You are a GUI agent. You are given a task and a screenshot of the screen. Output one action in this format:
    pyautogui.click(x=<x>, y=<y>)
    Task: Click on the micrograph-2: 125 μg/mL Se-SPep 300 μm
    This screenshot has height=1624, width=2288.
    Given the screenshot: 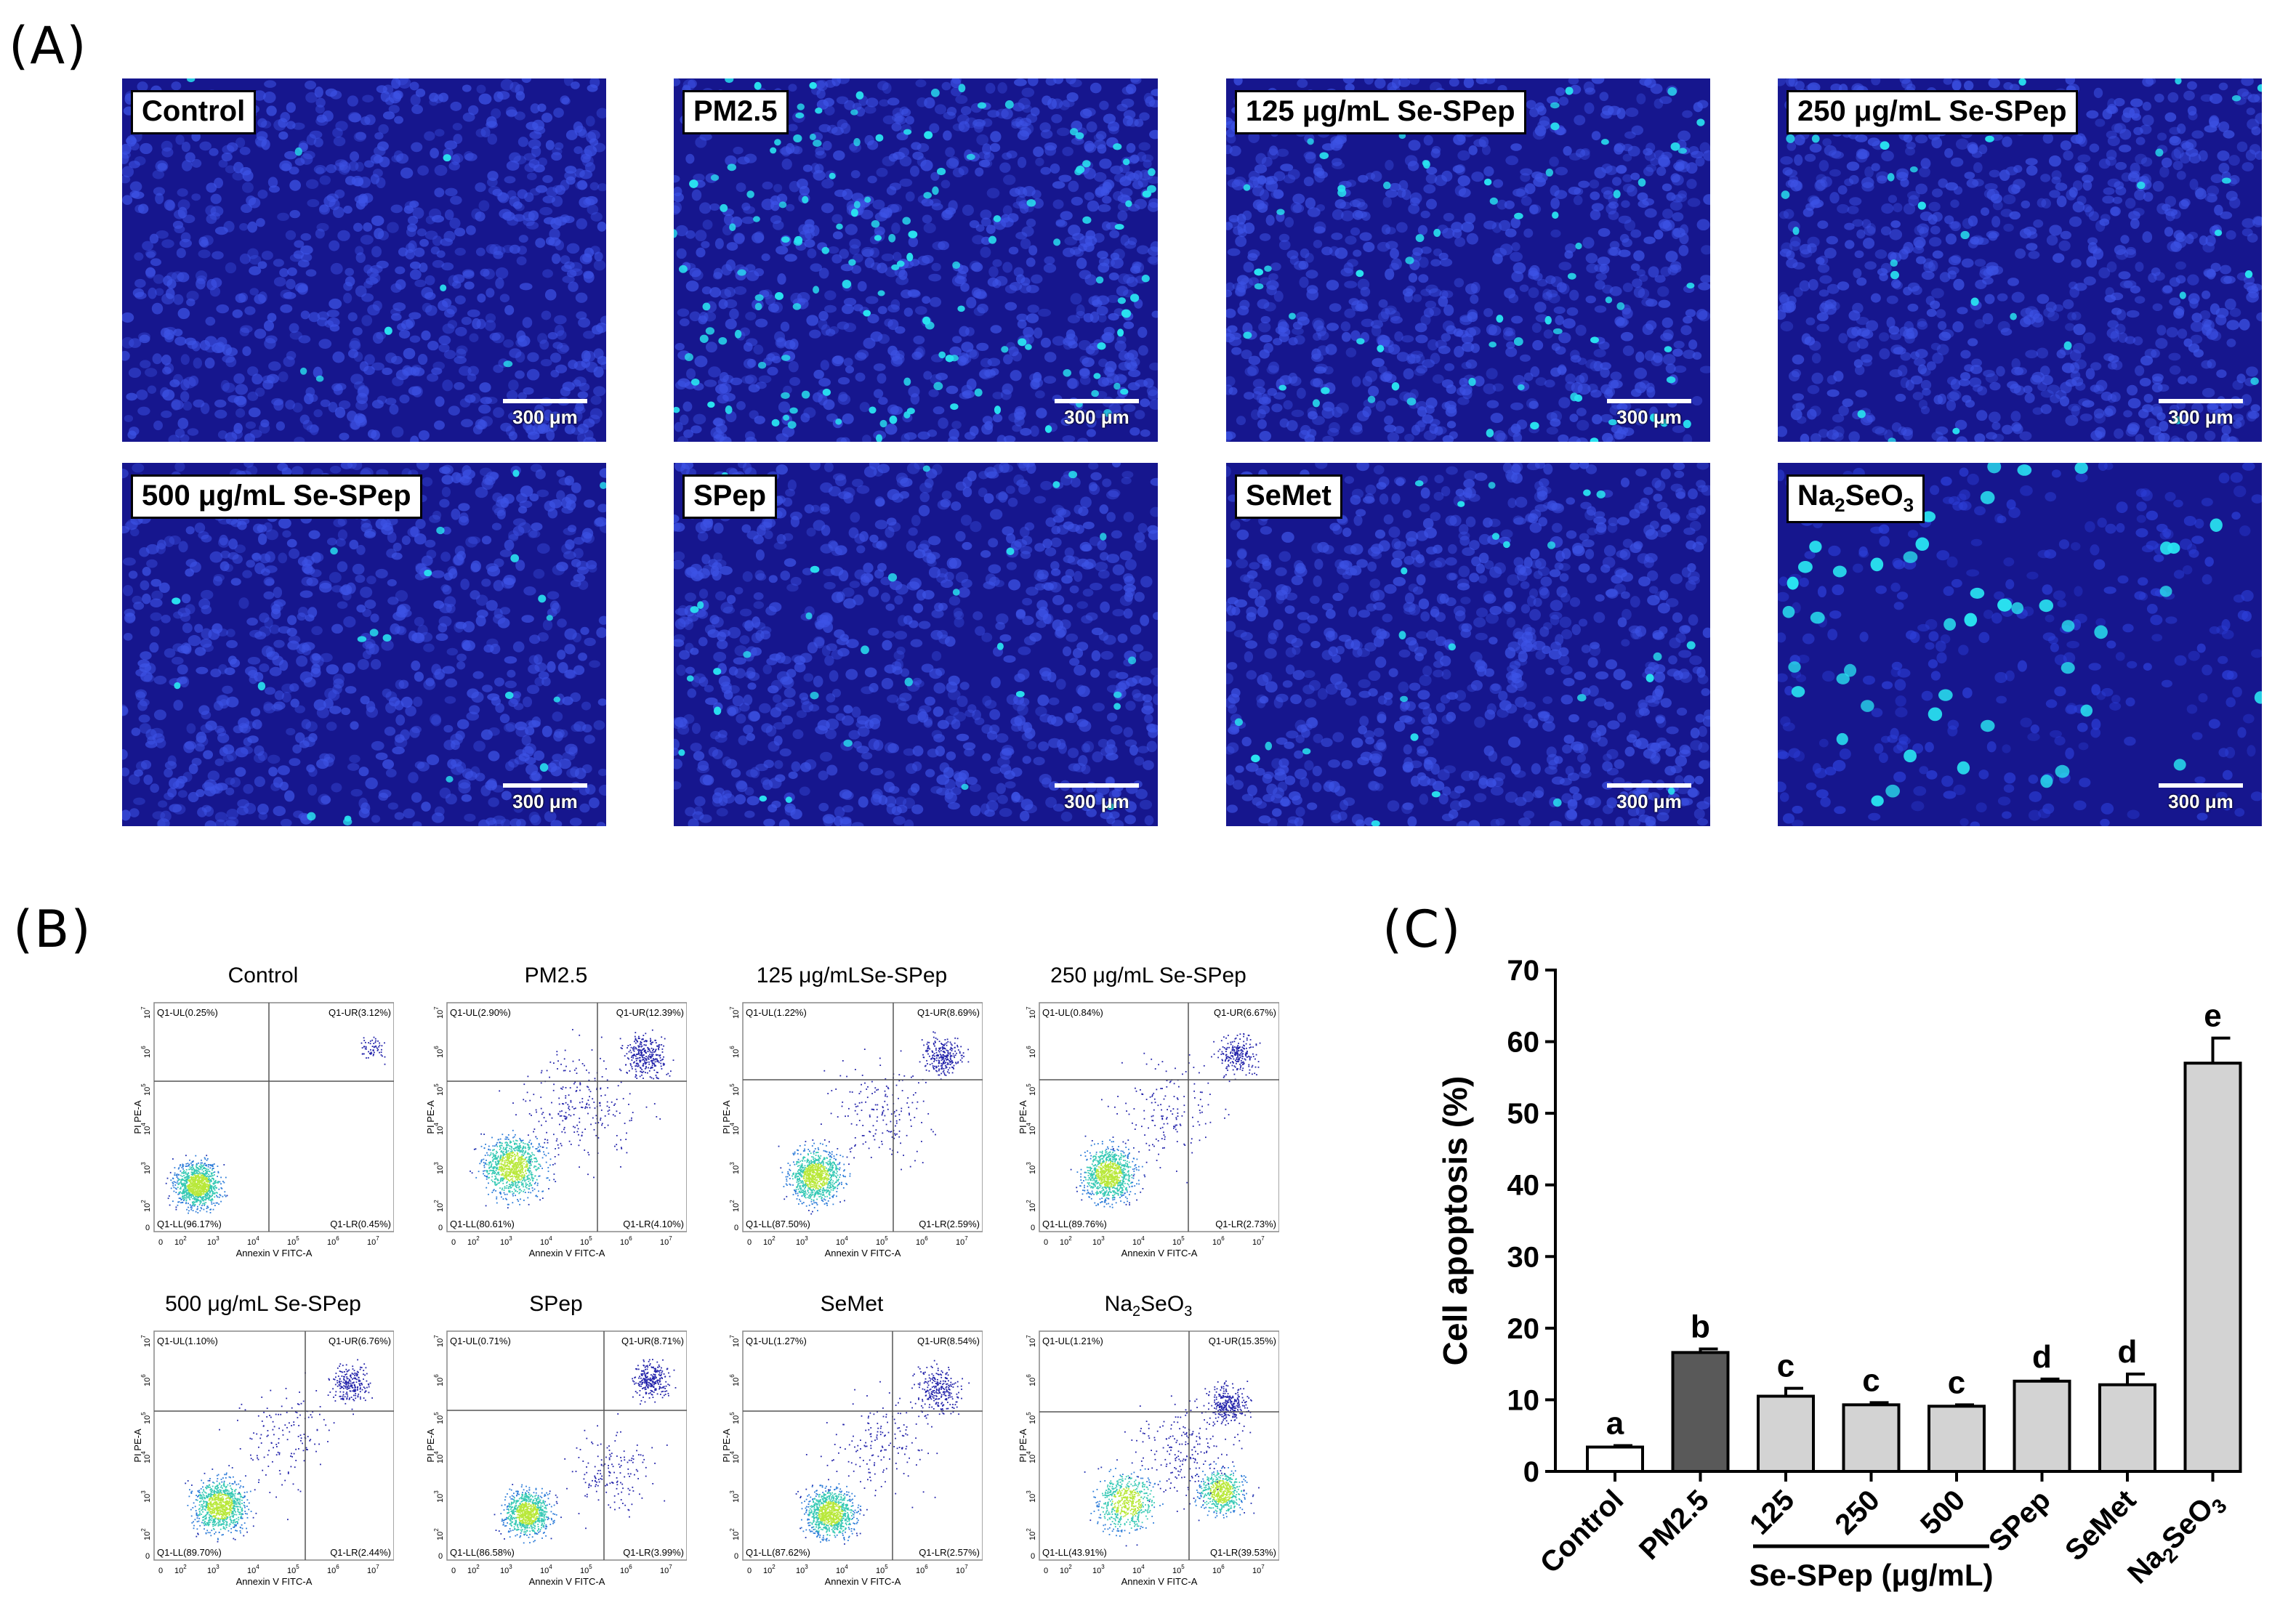 What is the action you would take?
    pyautogui.click(x=1468, y=260)
    